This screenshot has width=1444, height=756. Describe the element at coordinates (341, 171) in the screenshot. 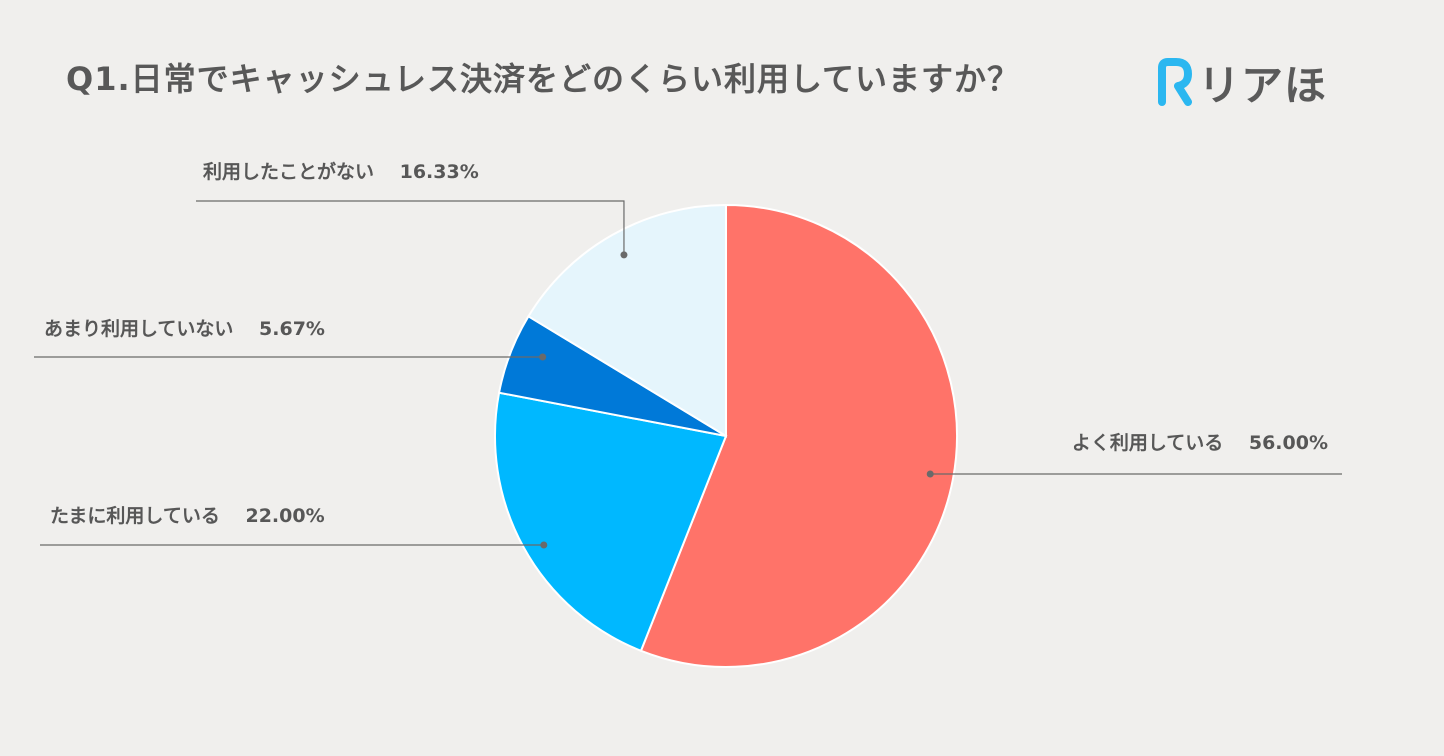

I see `slice-label: 利用したことがない 16.33%` at that location.